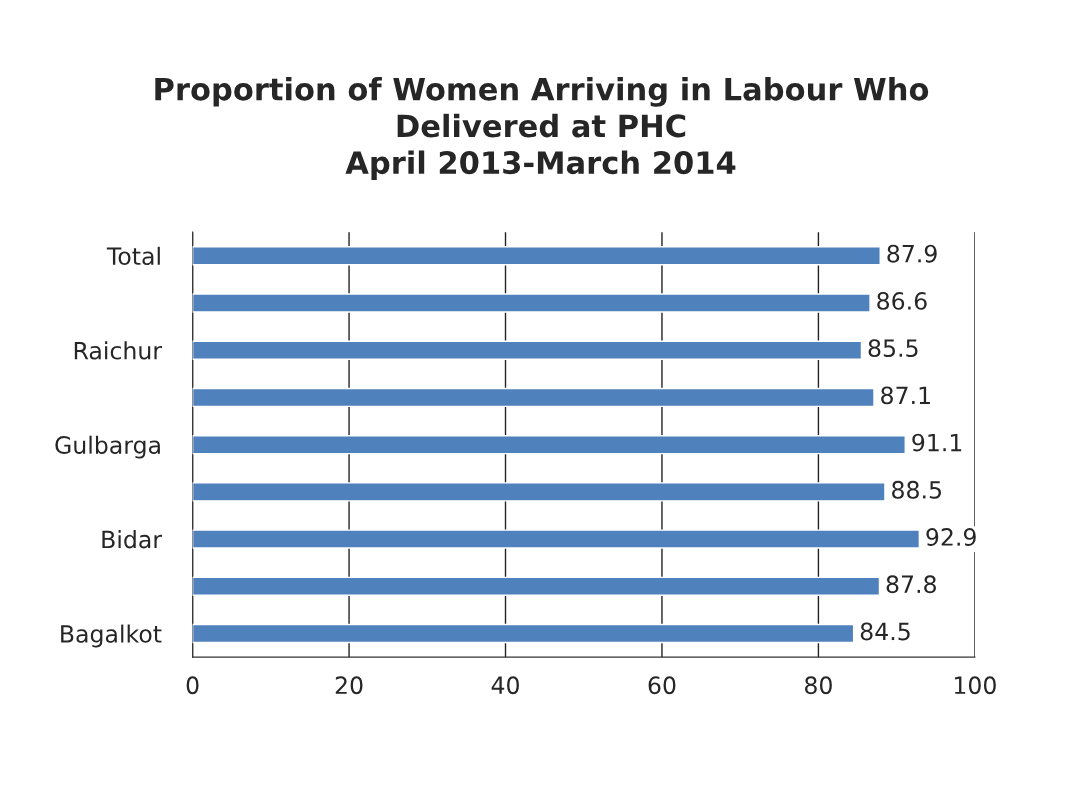 This screenshot has height=787, width=1082. Describe the element at coordinates (111, 636) in the screenshot. I see `y-tick-label: Bagalkot` at that location.